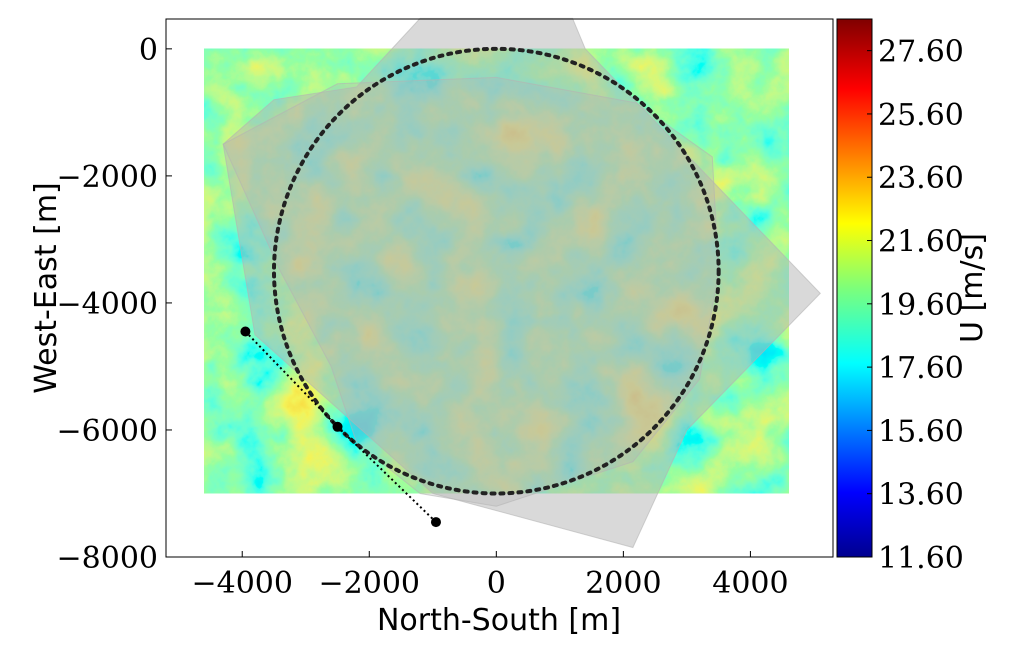  I want to click on path-segment, so click(291, 379).